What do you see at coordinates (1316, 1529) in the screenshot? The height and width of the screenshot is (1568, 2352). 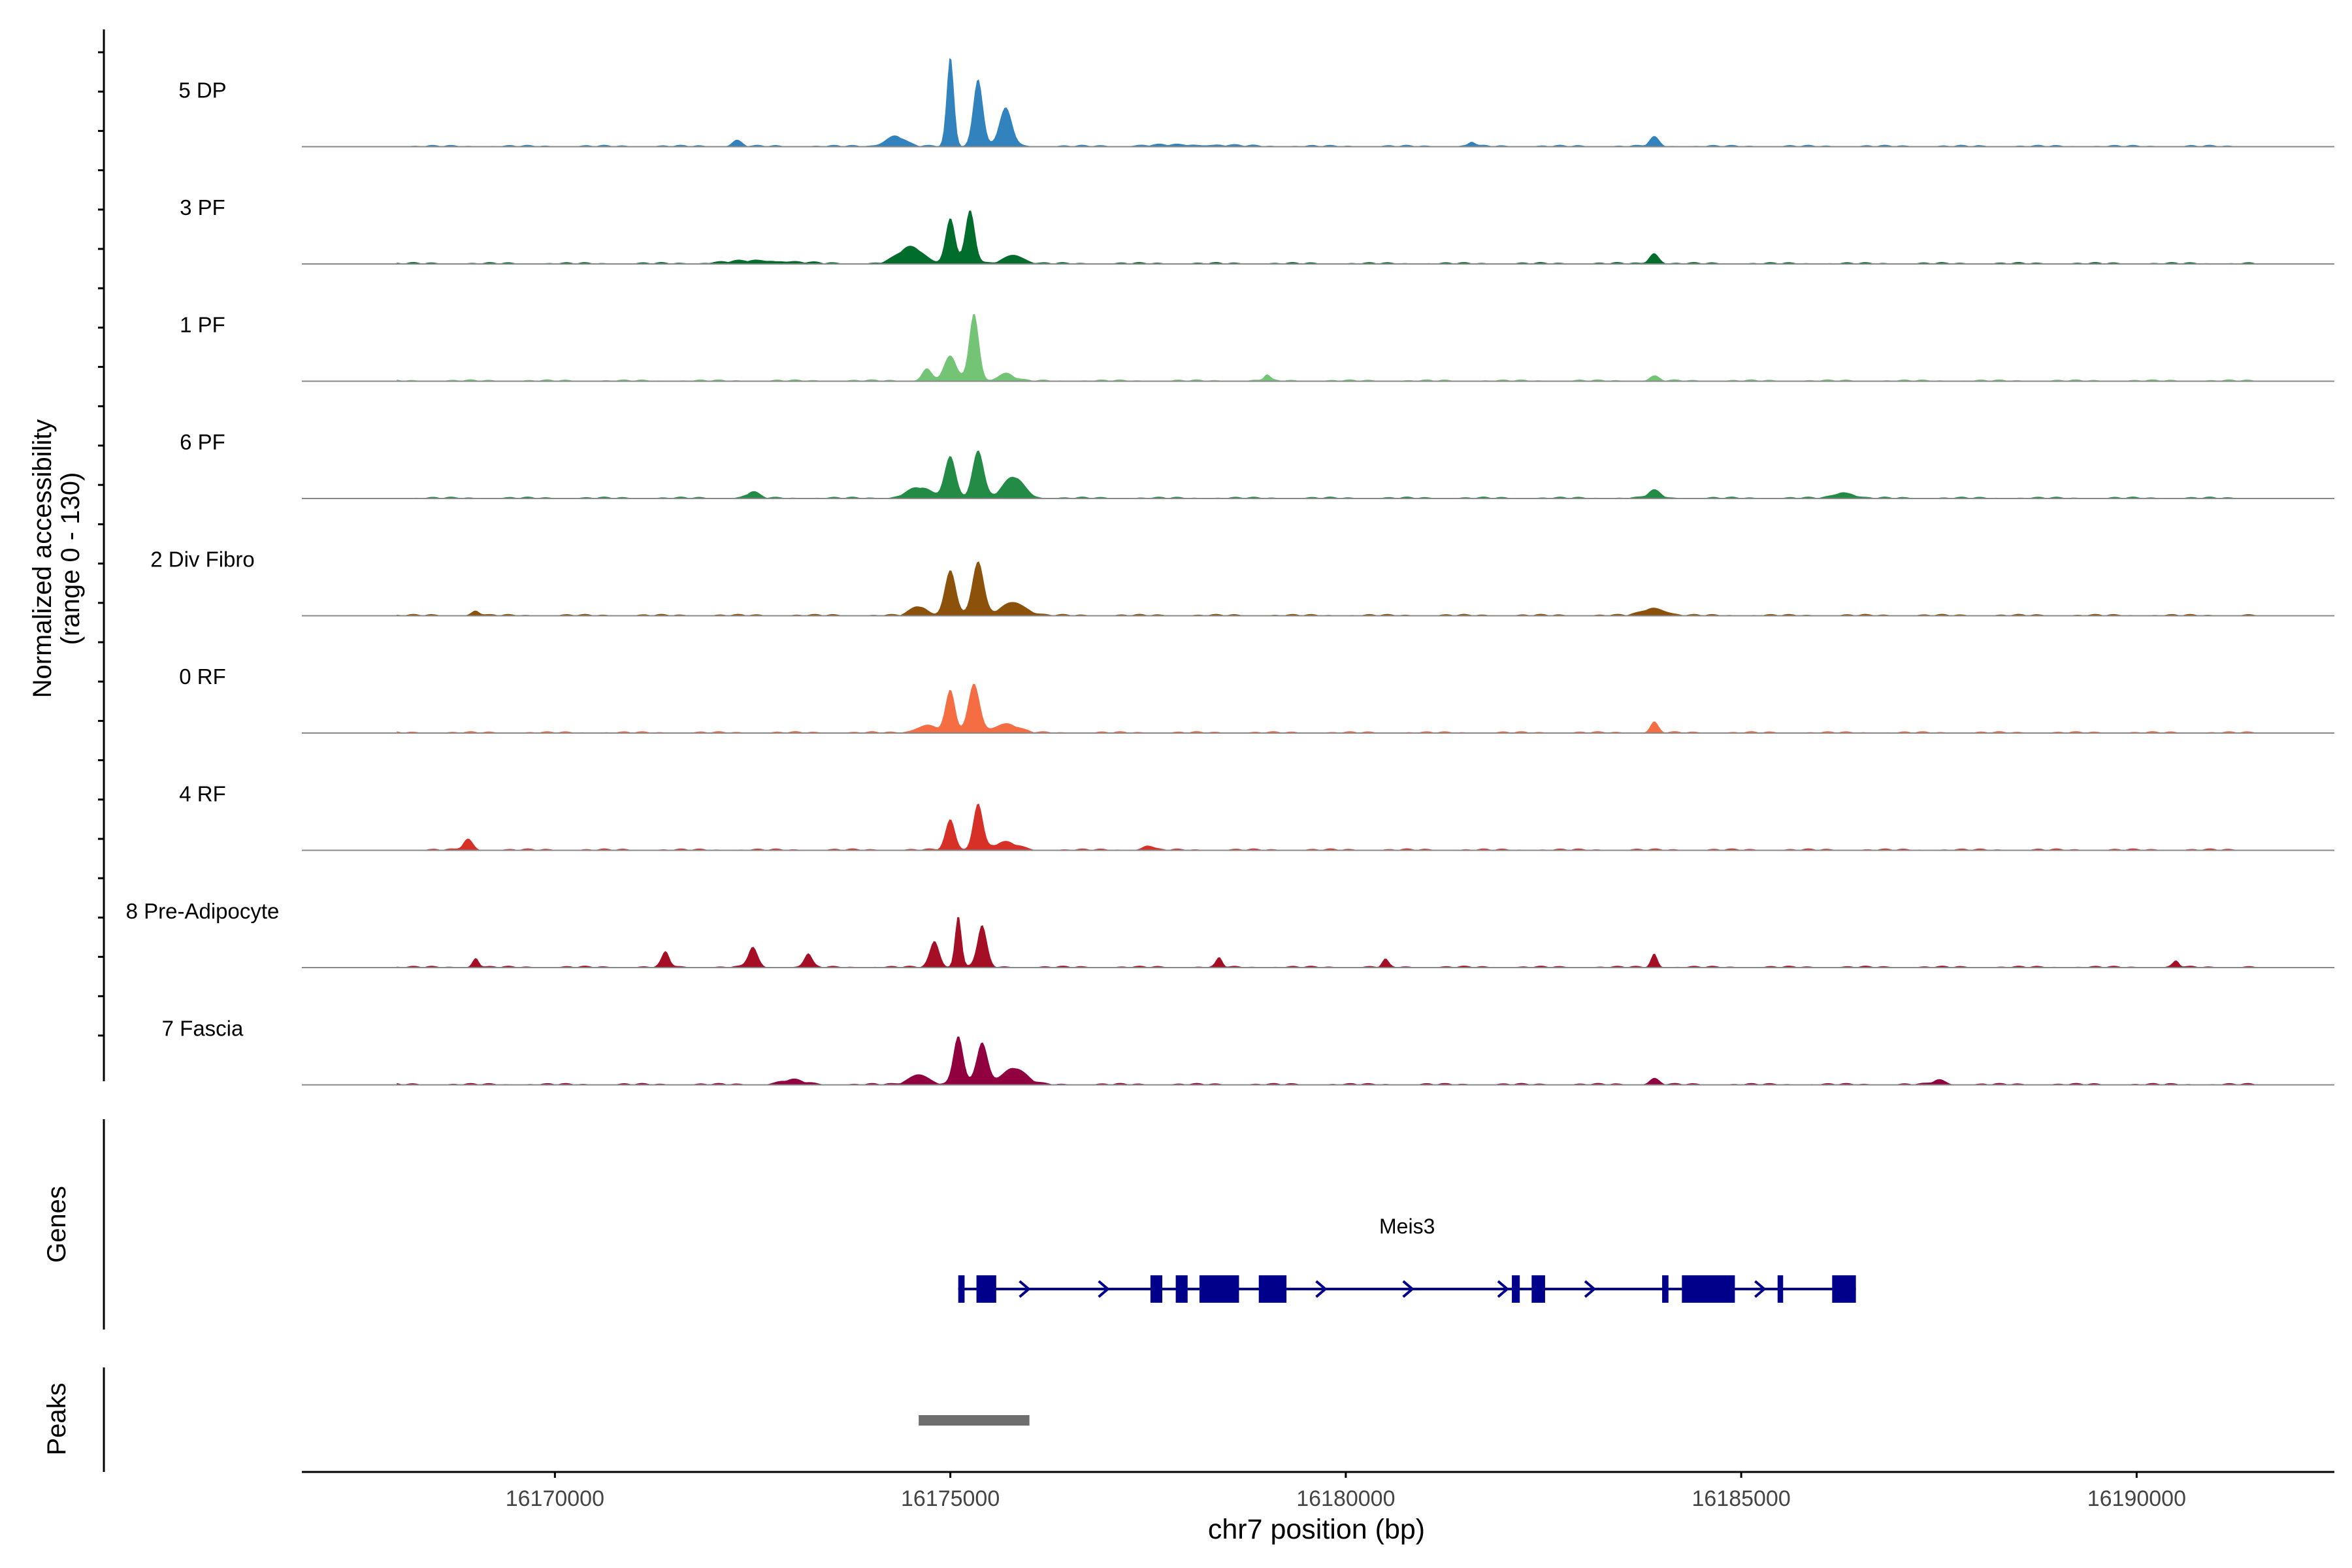 I see `x-axis-title: chr7 position (bp)` at bounding box center [1316, 1529].